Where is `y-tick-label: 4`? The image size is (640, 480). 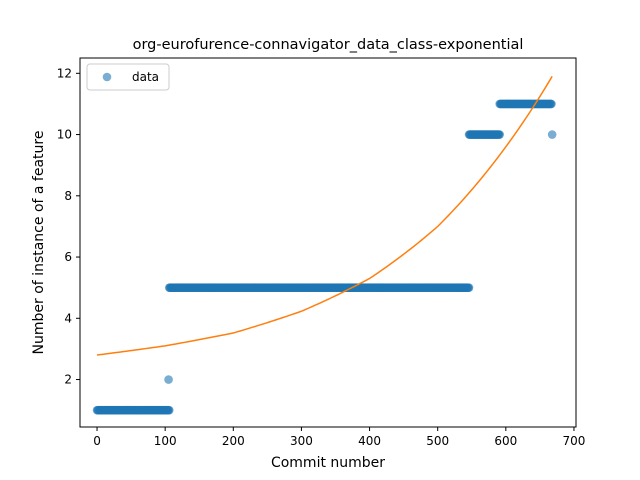 y-tick-label: 4 is located at coordinates (68, 318).